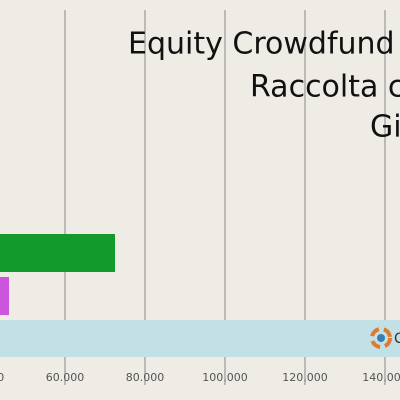 Image resolution: width=400 pixels, height=400 pixels. I want to click on svg-text: C, so click(397, 339).